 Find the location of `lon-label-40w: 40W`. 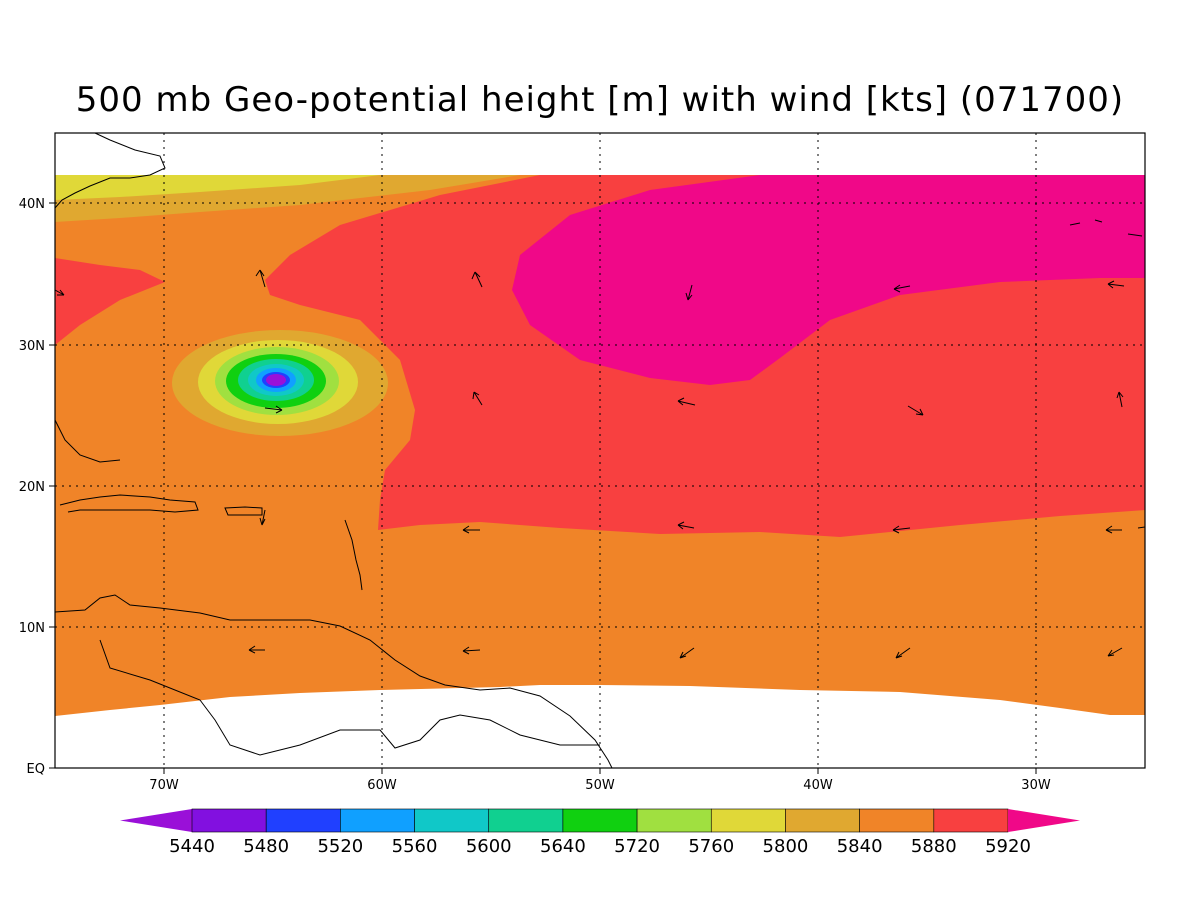

lon-label-40w: 40W is located at coordinates (818, 785).